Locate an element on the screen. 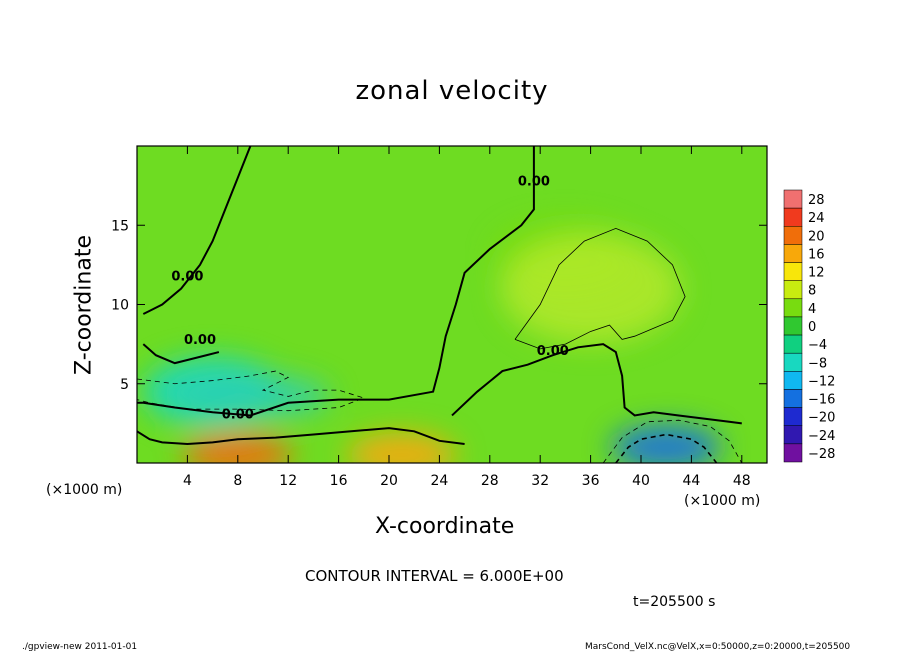 The image size is (904, 654). colorbar-label: −8 is located at coordinates (817, 363).